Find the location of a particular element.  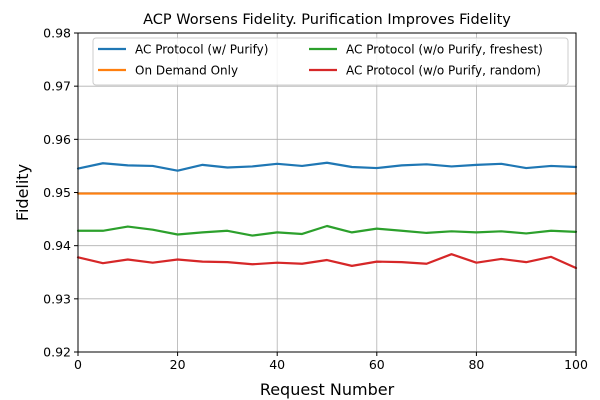

x-tick-label: 60 is located at coordinates (377, 364).